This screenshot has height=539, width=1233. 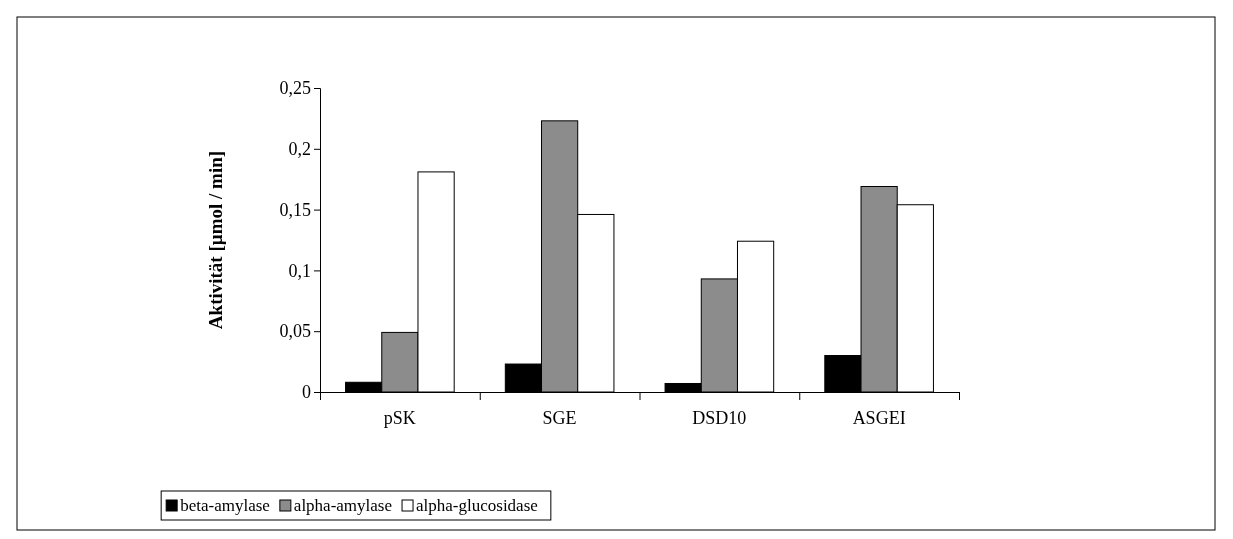 What do you see at coordinates (215, 240) in the screenshot?
I see `y-axis-title: Aktivität [µmol / min]` at bounding box center [215, 240].